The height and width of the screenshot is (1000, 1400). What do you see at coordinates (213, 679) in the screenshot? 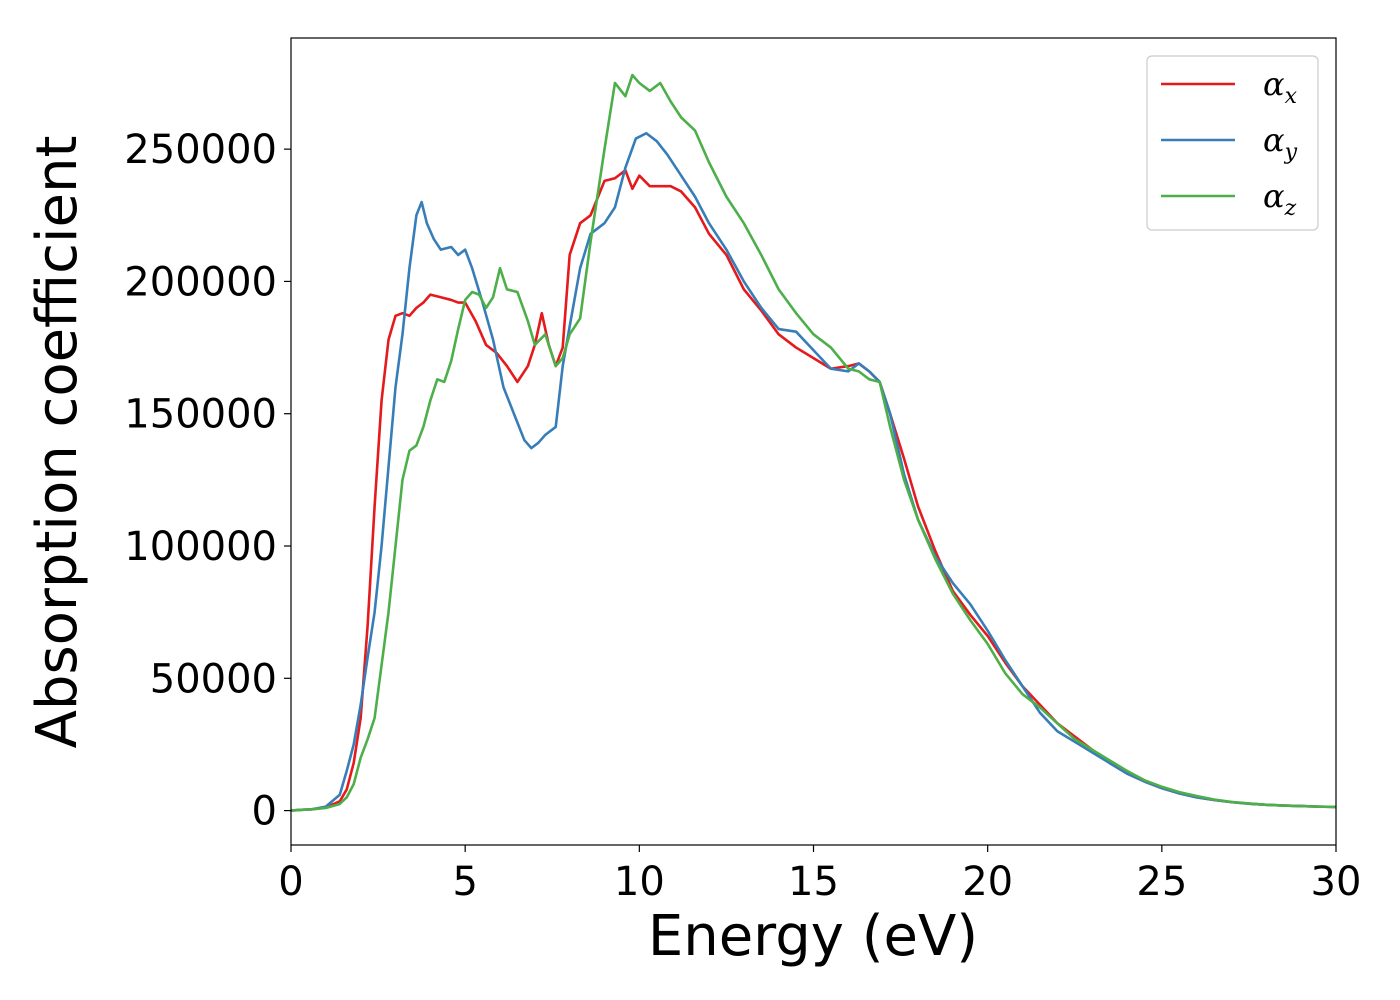
I see `y-tick-label: 50000` at bounding box center [213, 679].